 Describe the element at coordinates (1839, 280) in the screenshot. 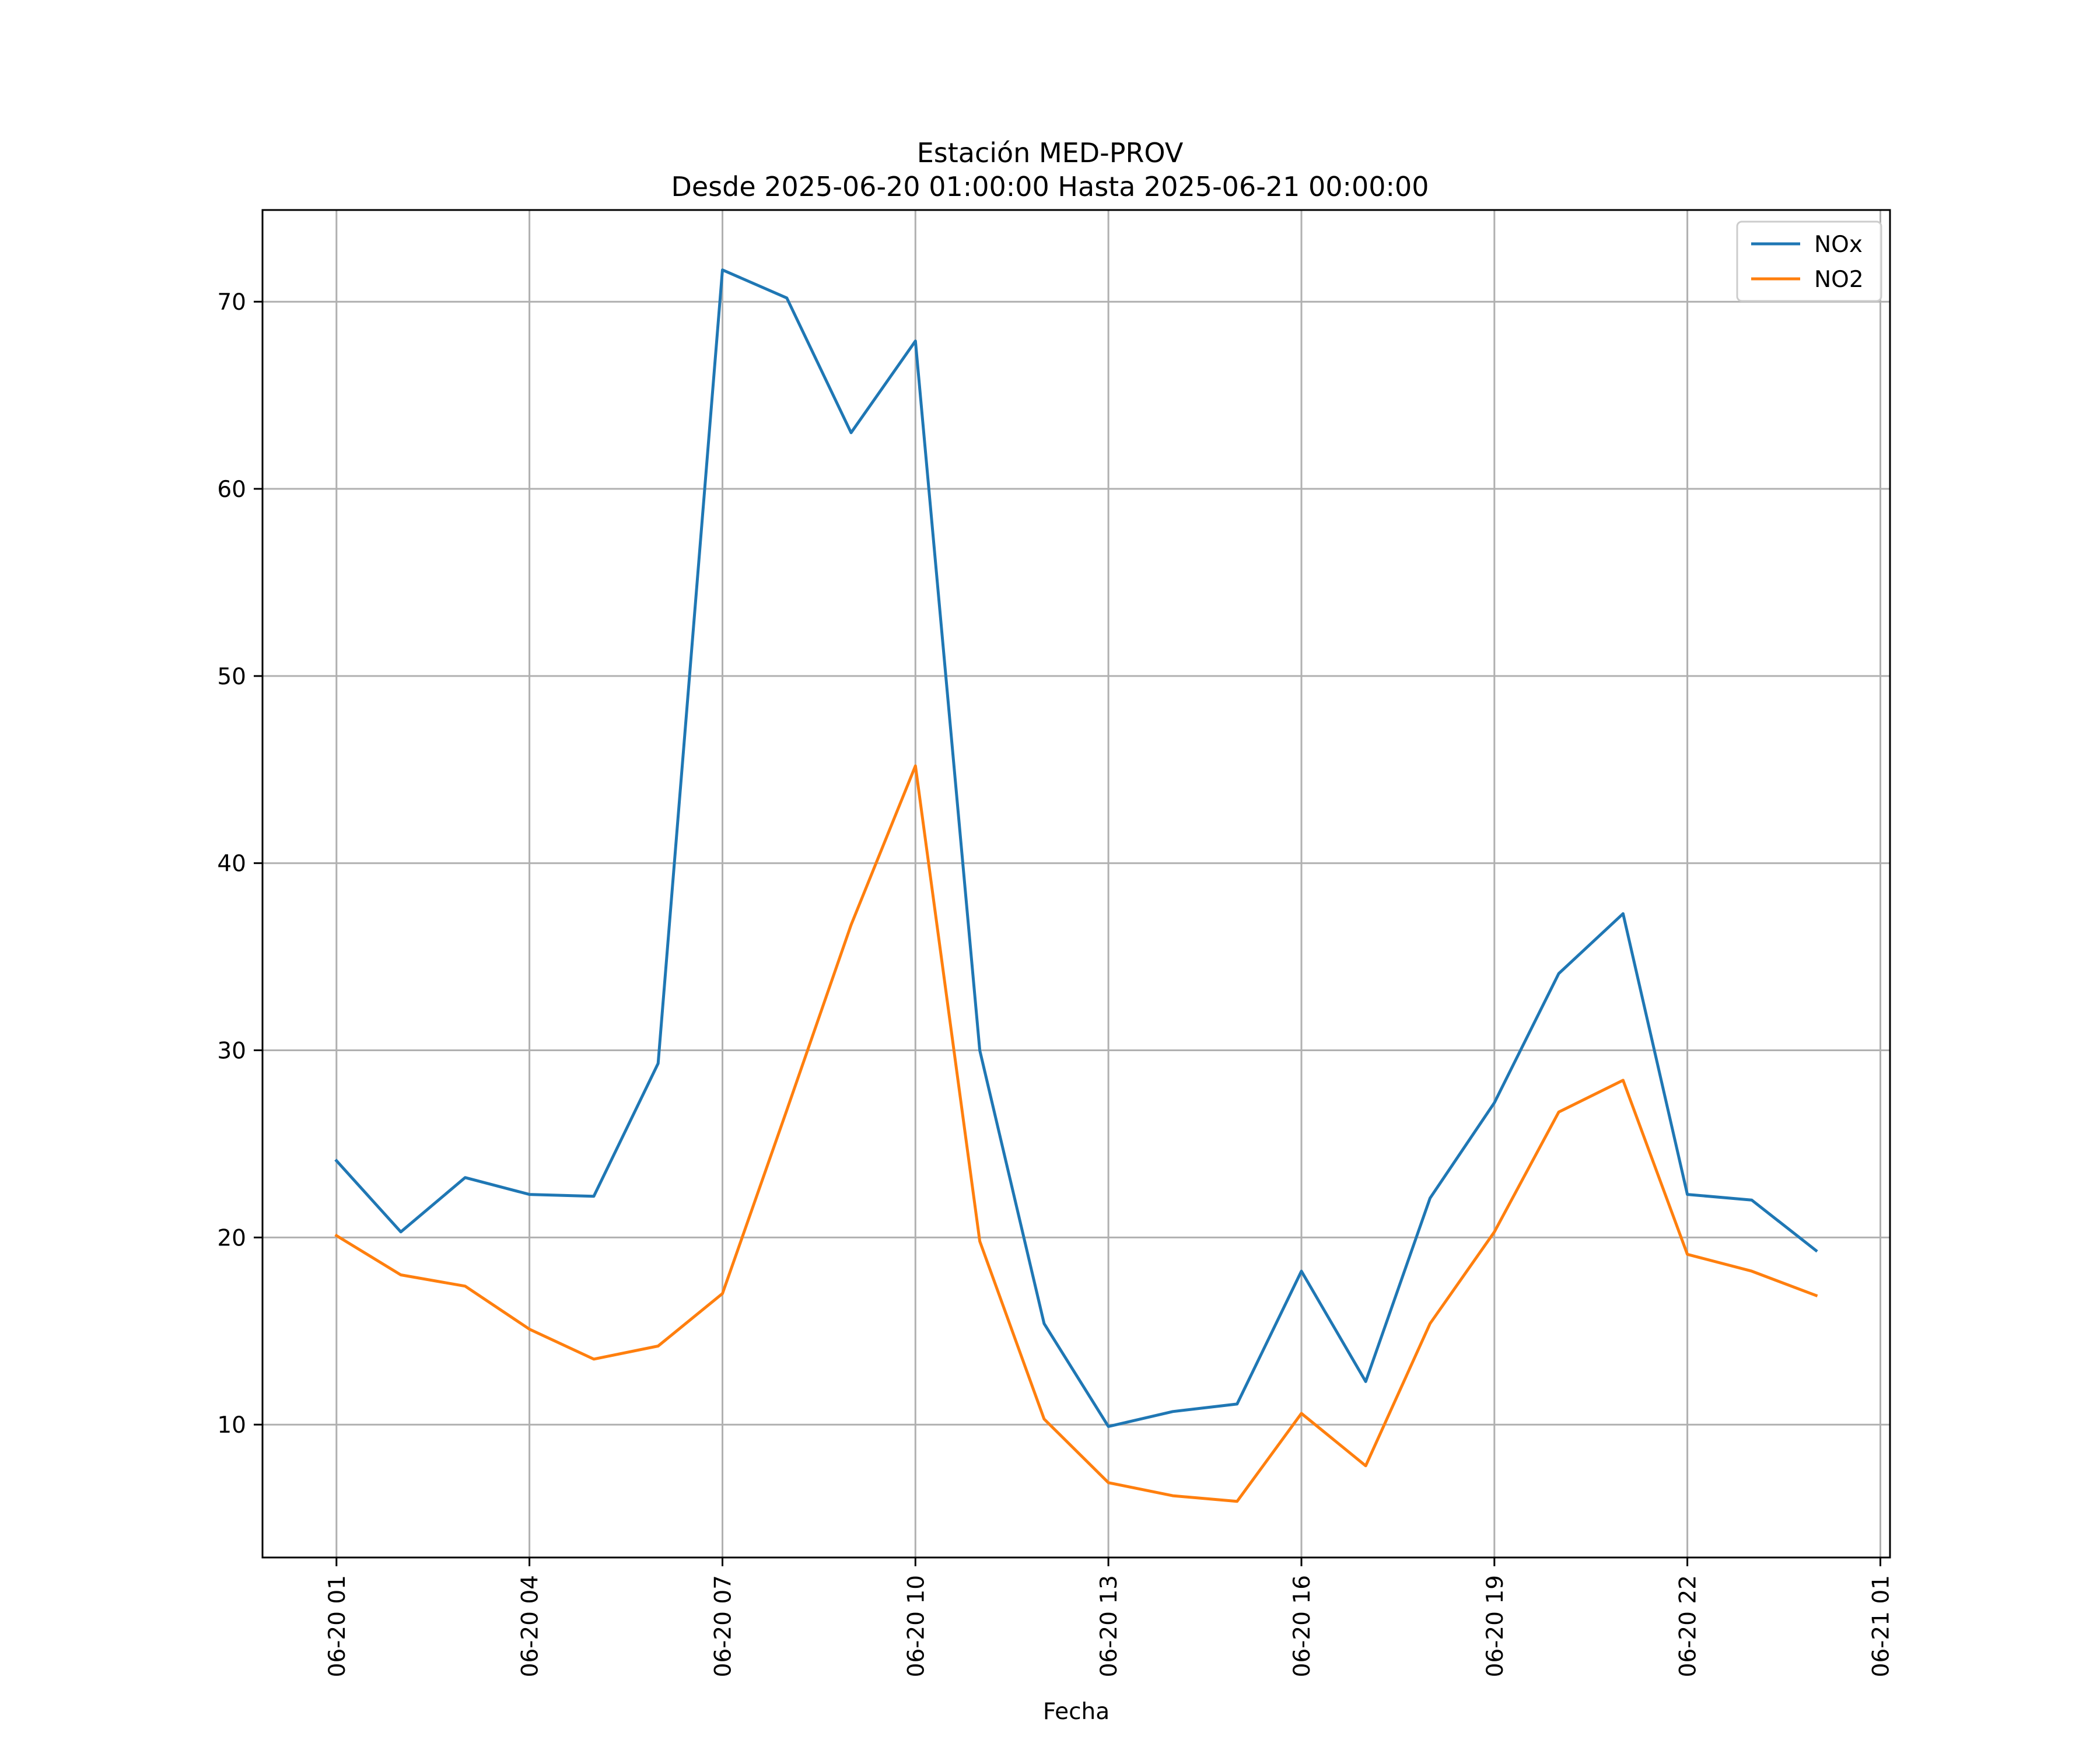

I see `legend-label-no2: NO2` at that location.